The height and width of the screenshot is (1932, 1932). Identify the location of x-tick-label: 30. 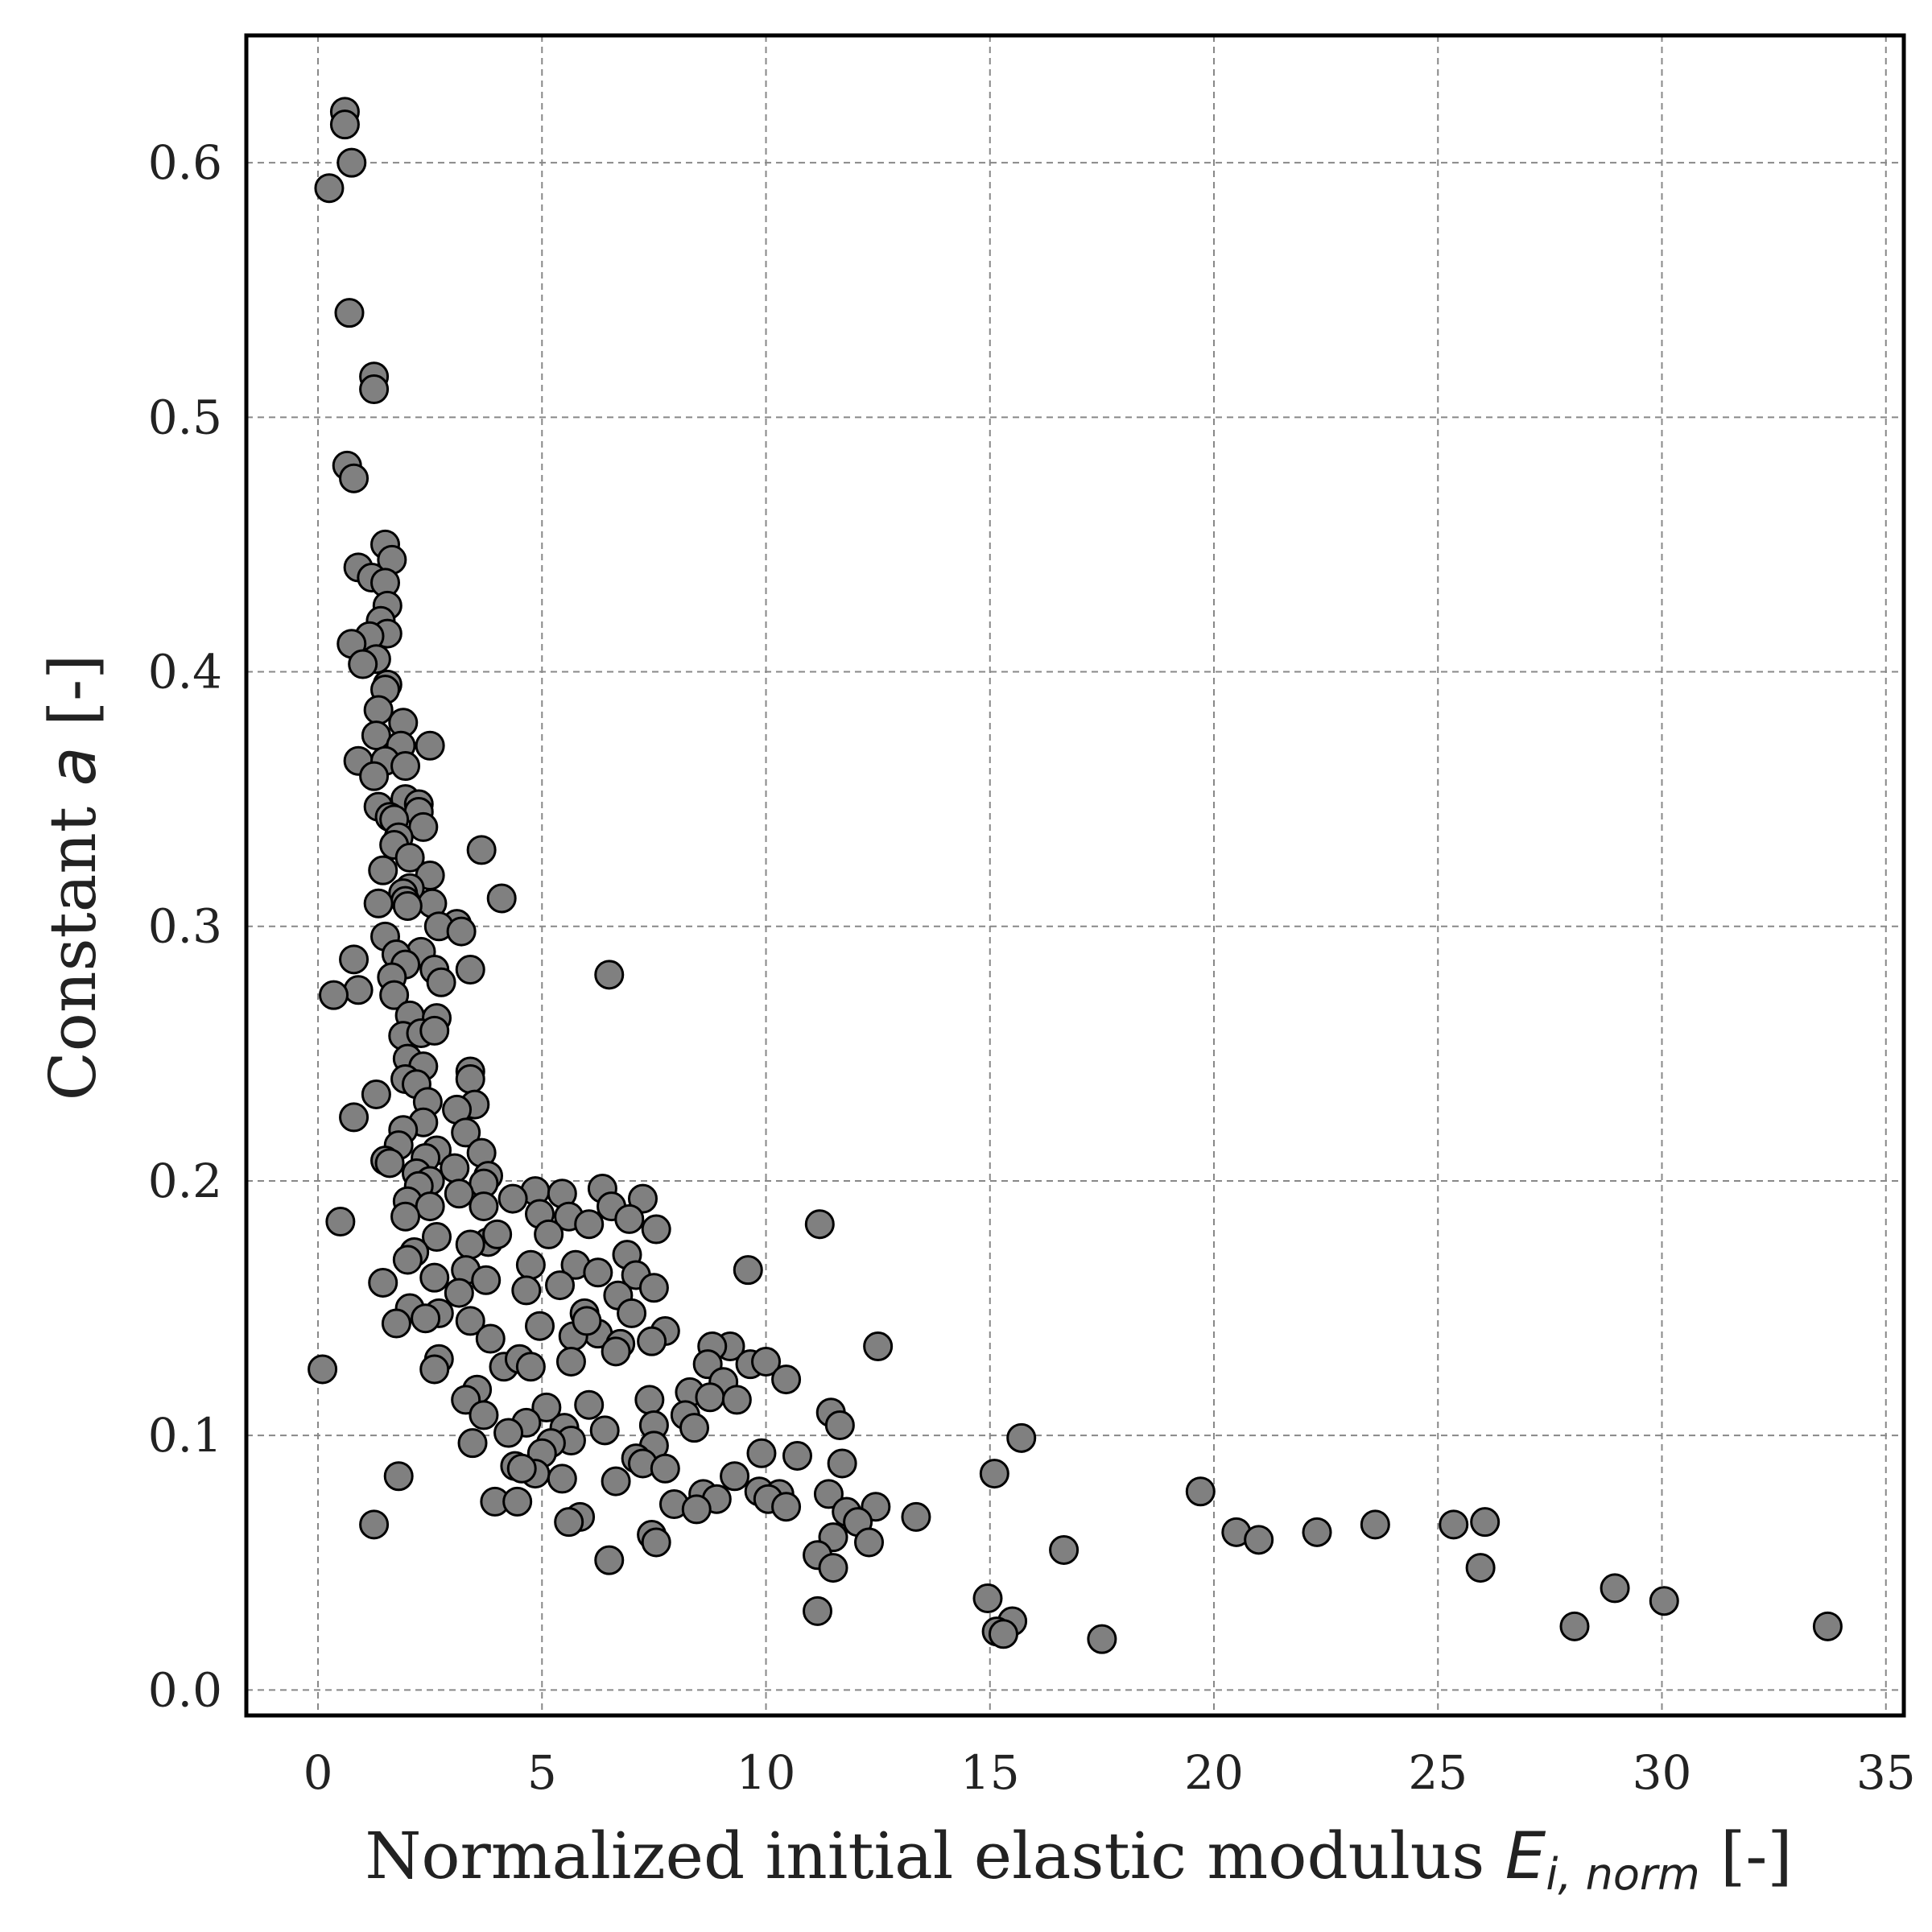
(1662, 1772).